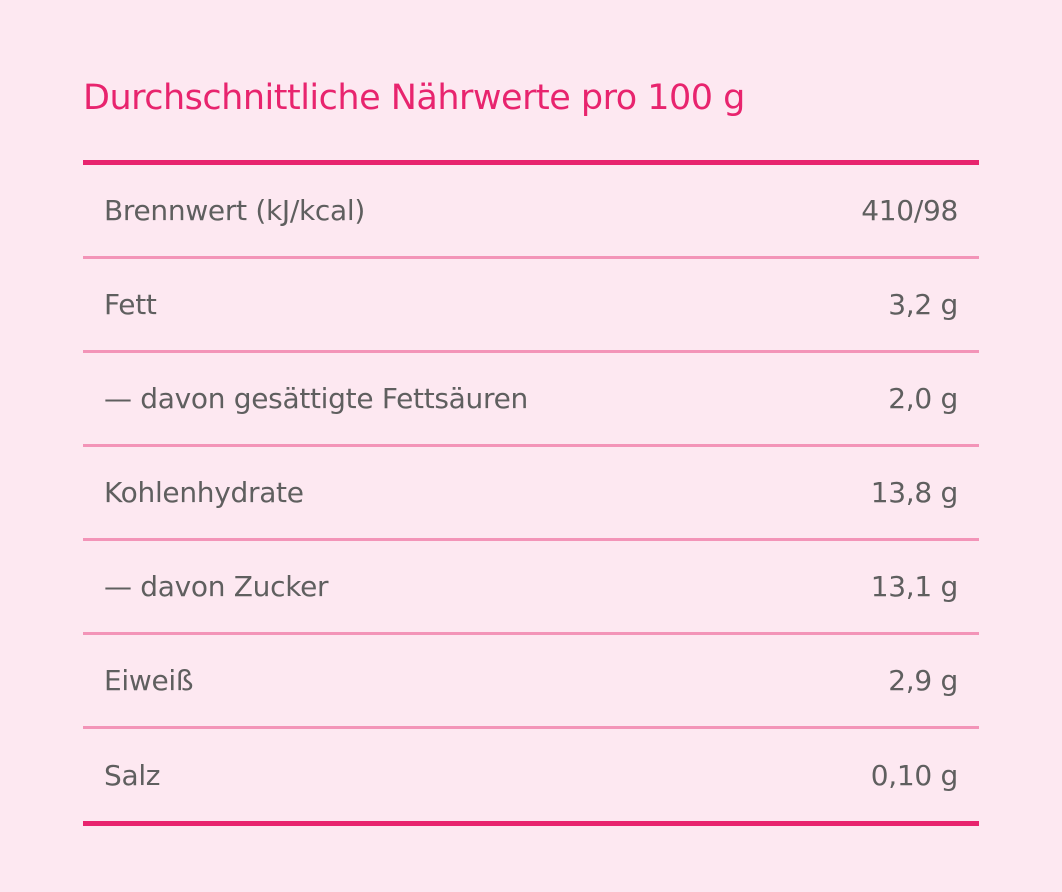  What do you see at coordinates (531, 682) in the screenshot?
I see `table-row: Eiweiß 2,9 g` at bounding box center [531, 682].